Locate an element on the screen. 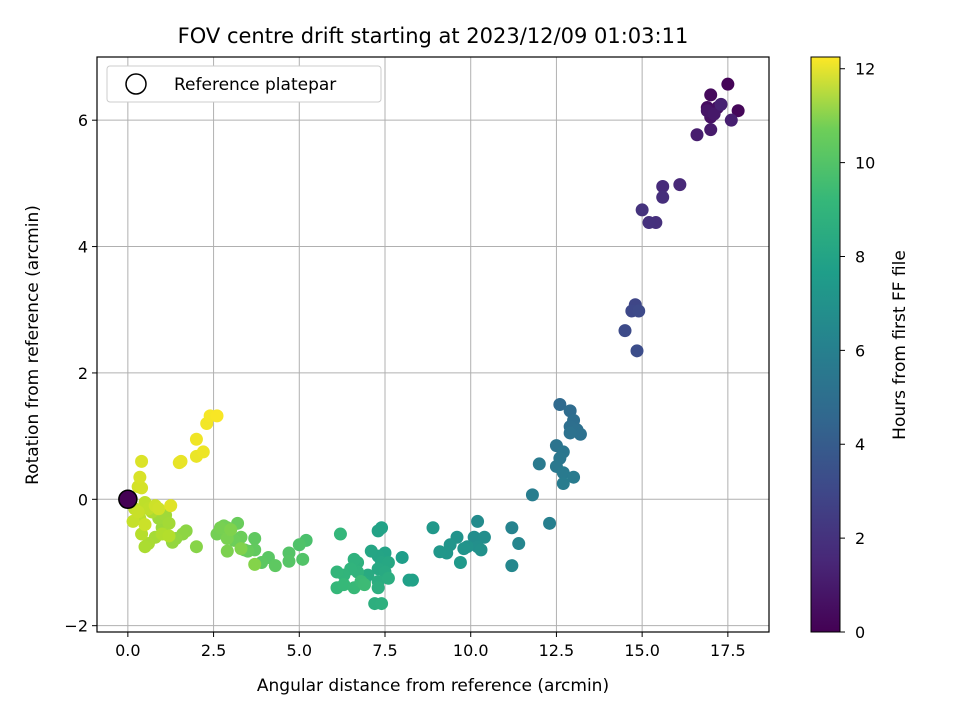 This screenshot has height=720, width=960. y-axis-ticks: −2 0 2 4 6 is located at coordinates (80, 373).